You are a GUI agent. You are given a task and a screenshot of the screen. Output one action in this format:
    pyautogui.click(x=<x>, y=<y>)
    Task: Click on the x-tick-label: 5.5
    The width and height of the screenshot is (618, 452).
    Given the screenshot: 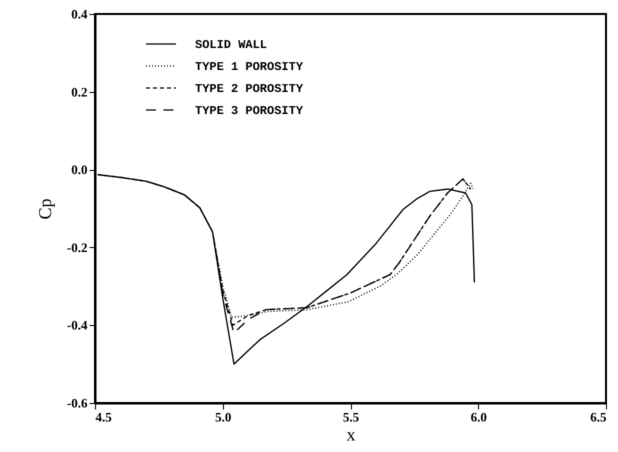 What is the action you would take?
    pyautogui.click(x=351, y=417)
    